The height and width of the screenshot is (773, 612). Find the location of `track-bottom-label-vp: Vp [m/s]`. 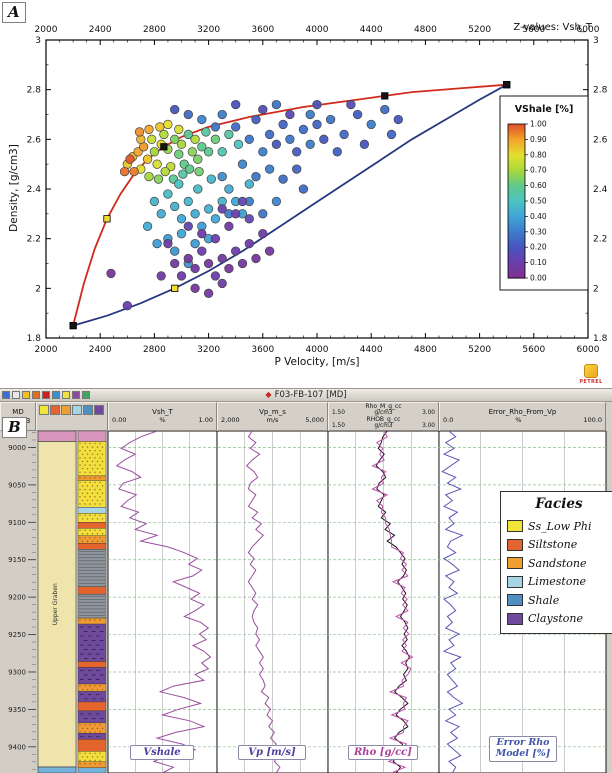

track-bottom-label-vp: Vp [m/s] is located at coordinates (272, 752).